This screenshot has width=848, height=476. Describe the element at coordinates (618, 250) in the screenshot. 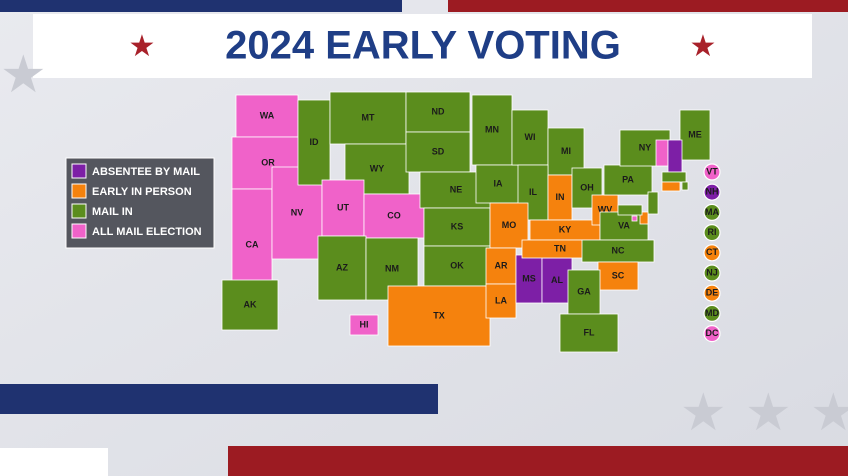

I see `state-label: NC` at that location.